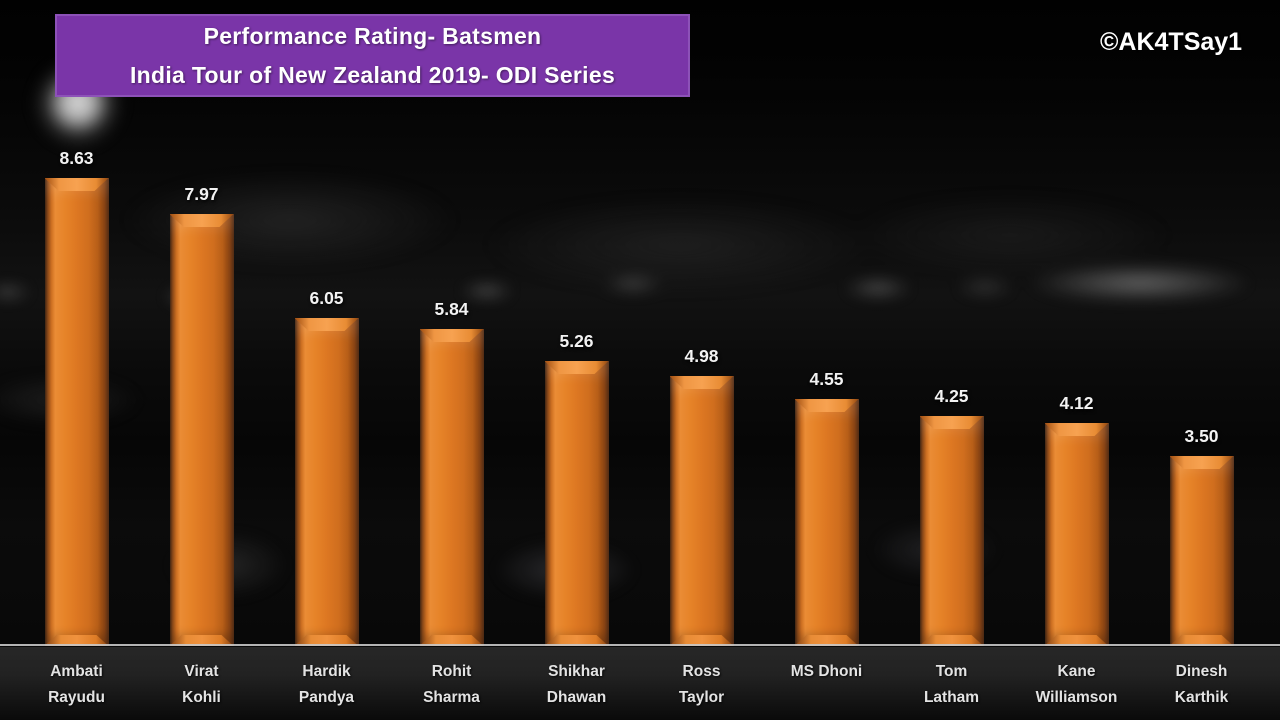  I want to click on category-label: Virat Kohli, so click(201, 684).